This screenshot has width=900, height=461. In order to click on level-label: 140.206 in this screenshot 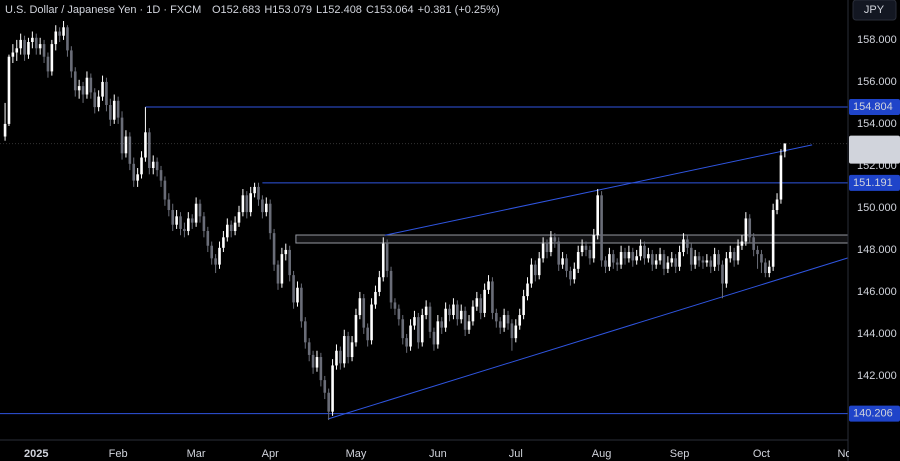, I will do `click(873, 414)`.